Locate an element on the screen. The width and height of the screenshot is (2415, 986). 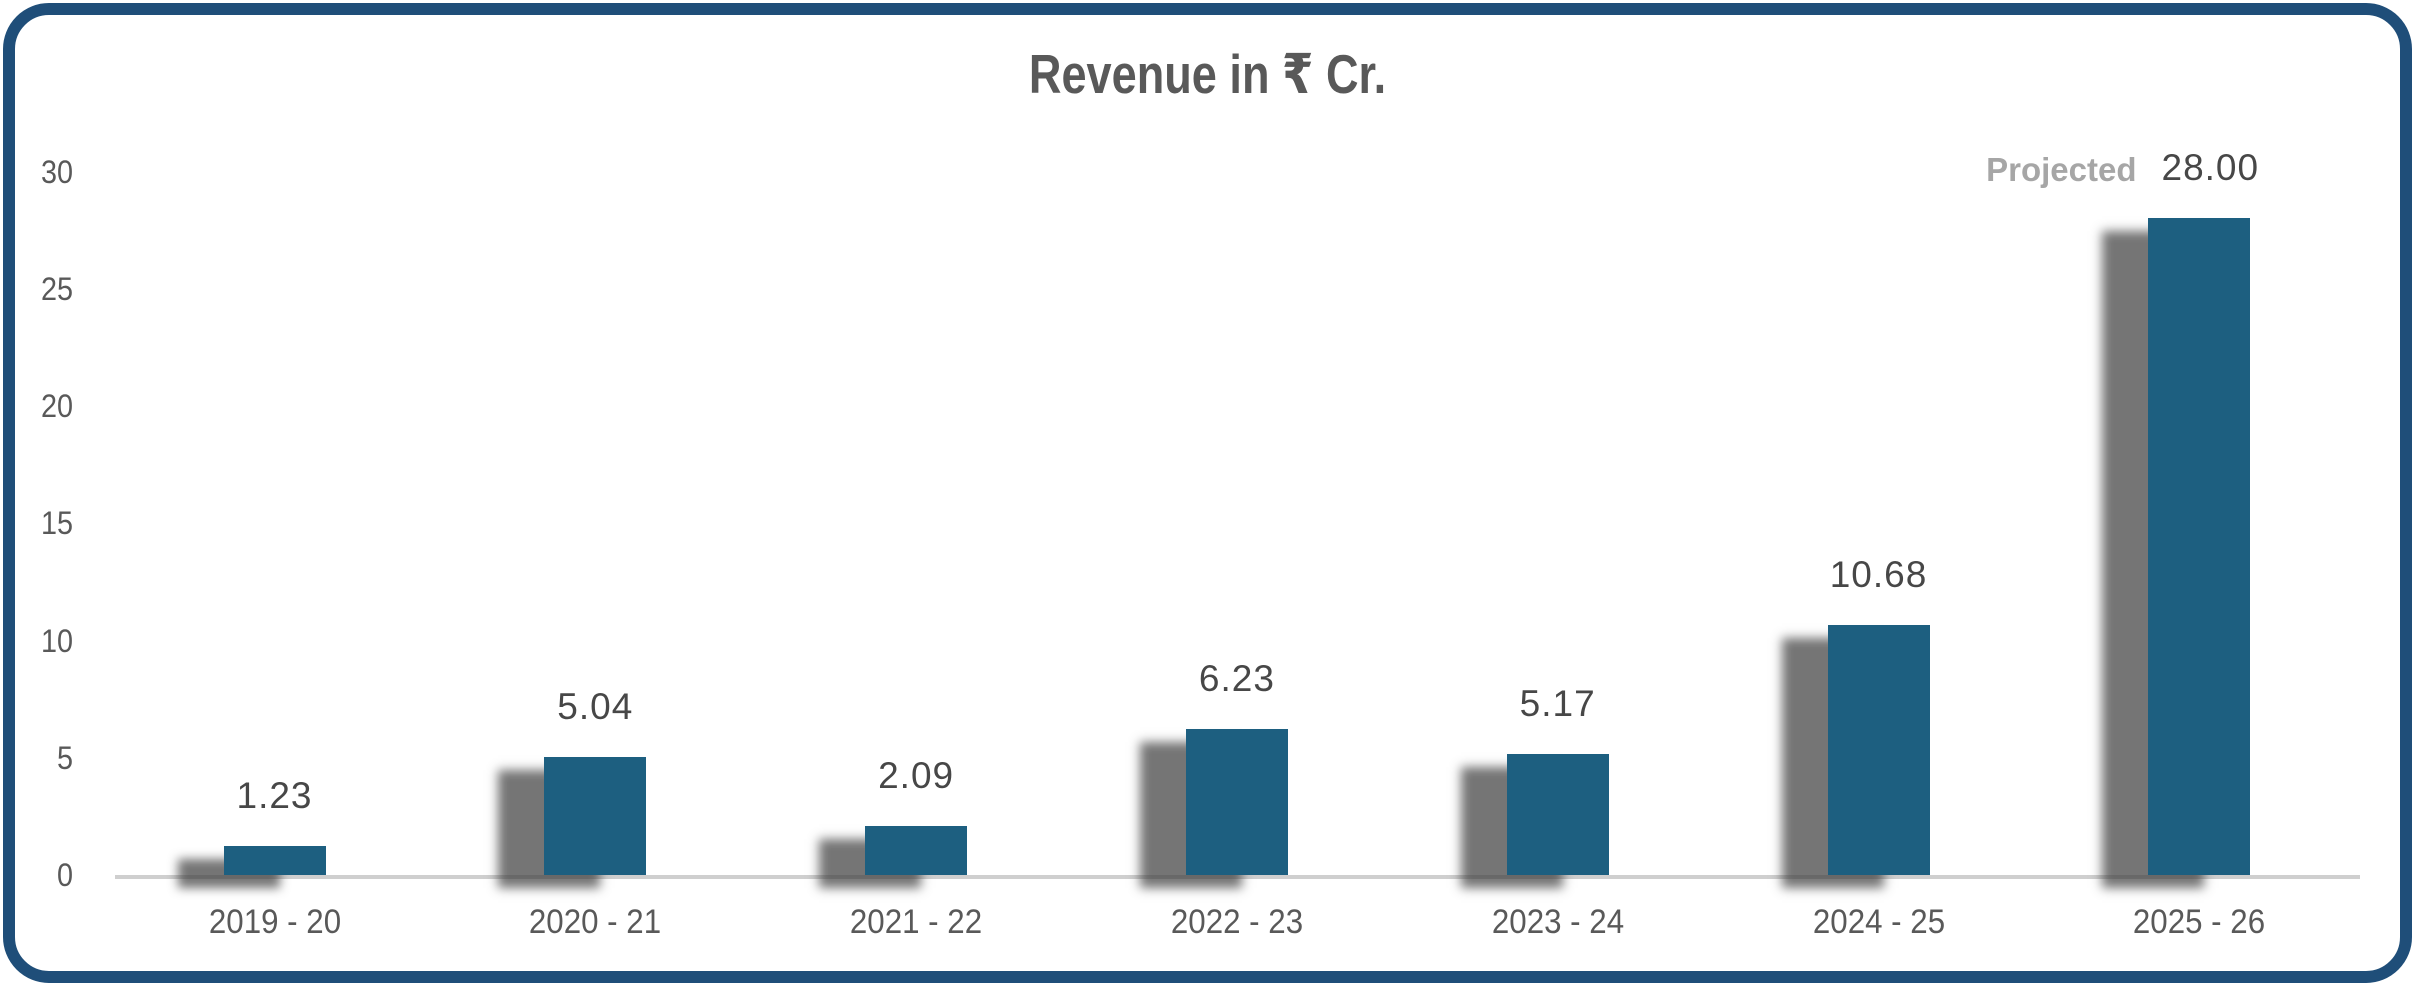
y-tick-label: 5 is located at coordinates (64, 757).